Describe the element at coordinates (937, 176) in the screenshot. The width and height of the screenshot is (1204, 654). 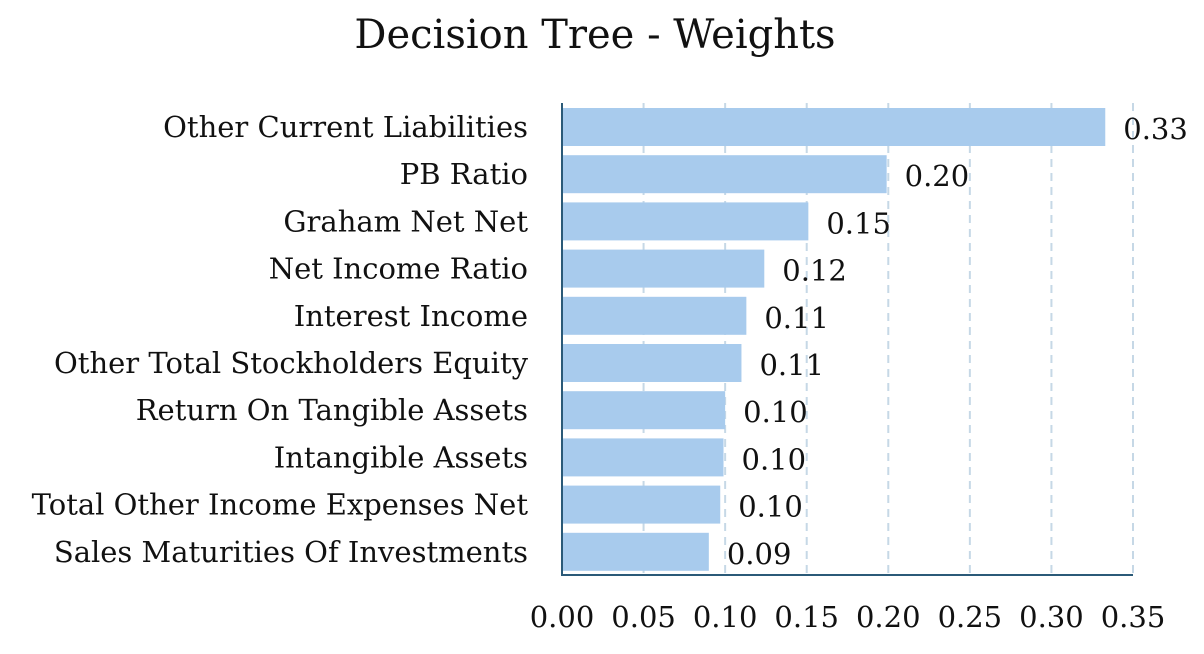
I see `data-label: 0.20` at that location.